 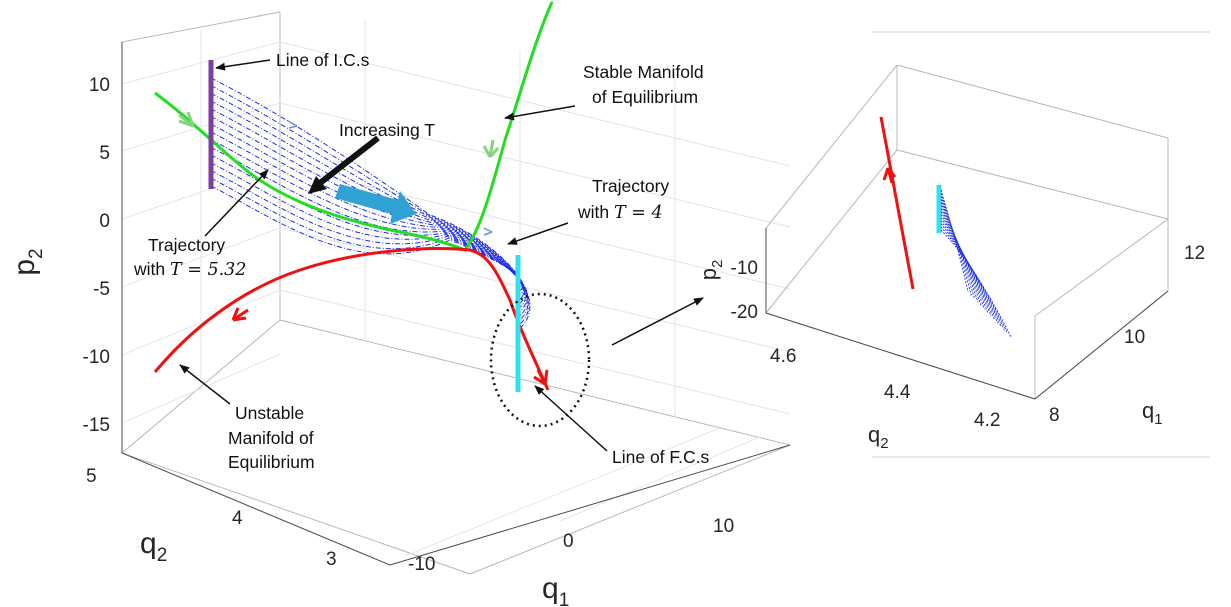 I want to click on inset-trajectory-fan, so click(x=976, y=263).